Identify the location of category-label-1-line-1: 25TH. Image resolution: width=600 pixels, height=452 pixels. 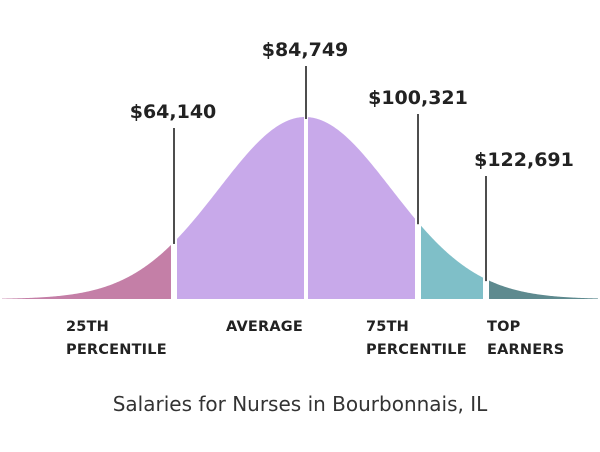
(87, 327).